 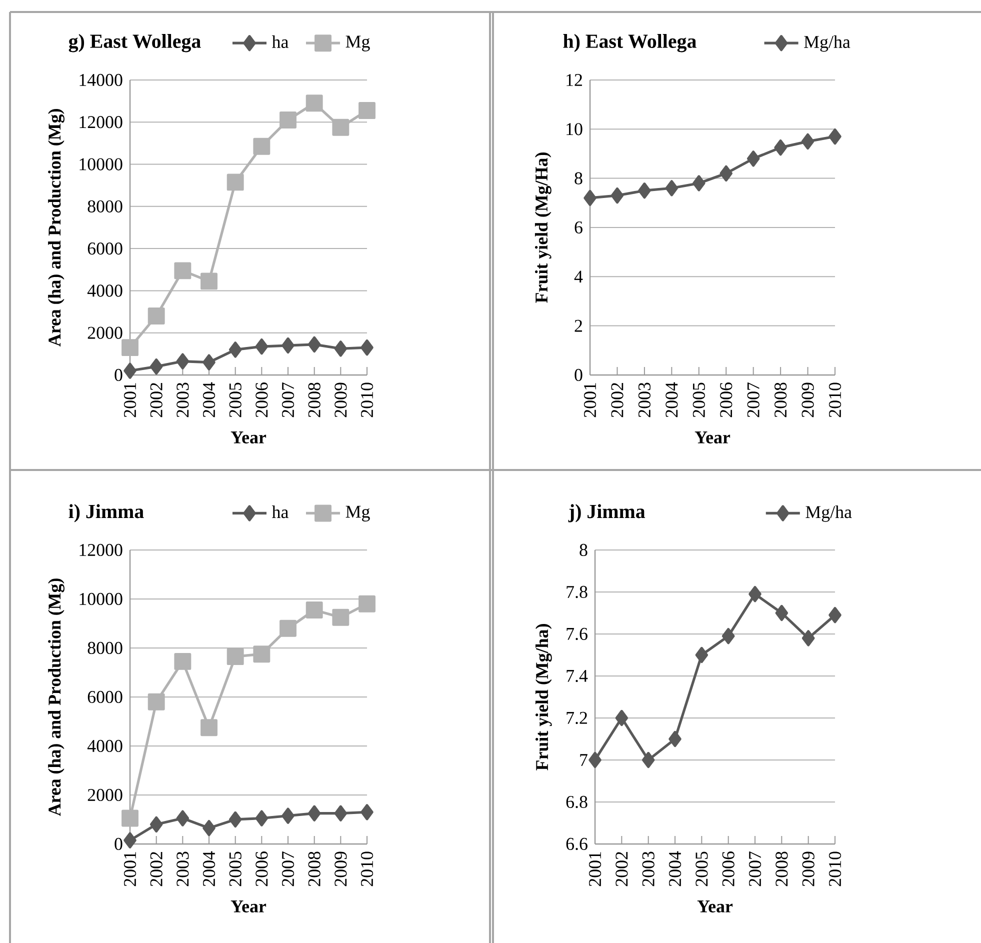 I want to click on y-tick-label: 6000, so click(x=105, y=697).